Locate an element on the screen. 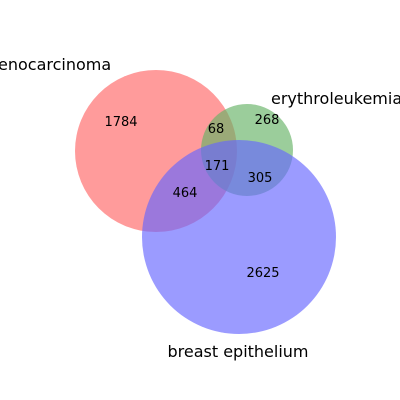  label-erythroleukemia: erythroleukemia is located at coordinates (335, 98).